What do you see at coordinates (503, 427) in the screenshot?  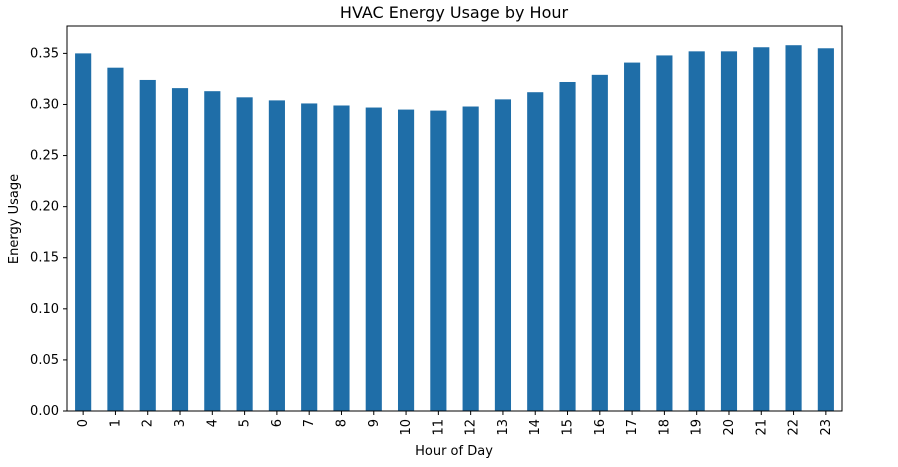 I see `x-tick-label: 13` at bounding box center [503, 427].